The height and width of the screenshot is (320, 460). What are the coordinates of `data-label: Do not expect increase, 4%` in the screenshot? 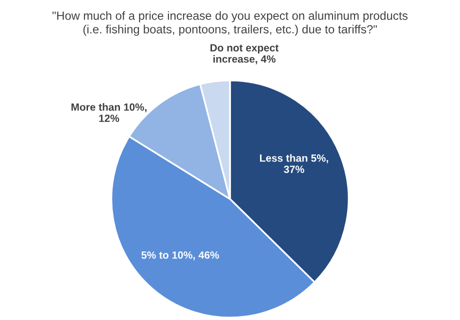 It's located at (244, 54).